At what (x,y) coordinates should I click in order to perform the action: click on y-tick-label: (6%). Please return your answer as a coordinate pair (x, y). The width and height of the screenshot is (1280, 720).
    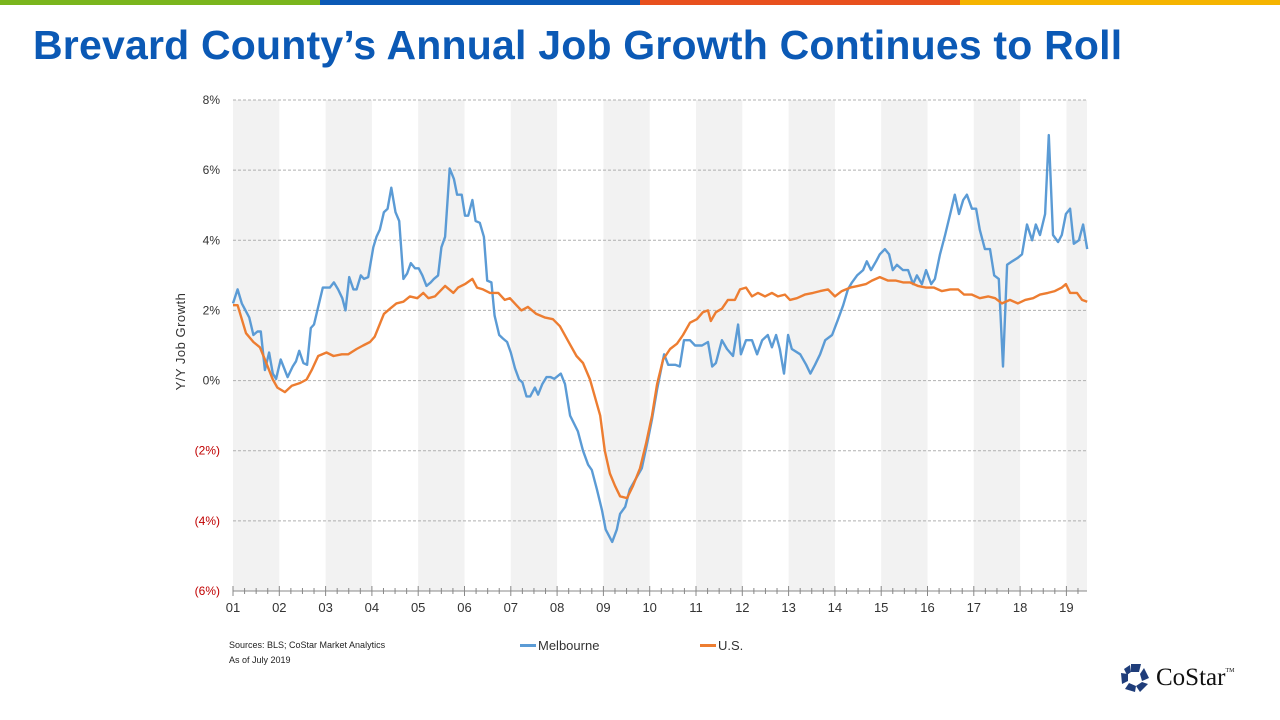
    Looking at the image, I should click on (207, 591).